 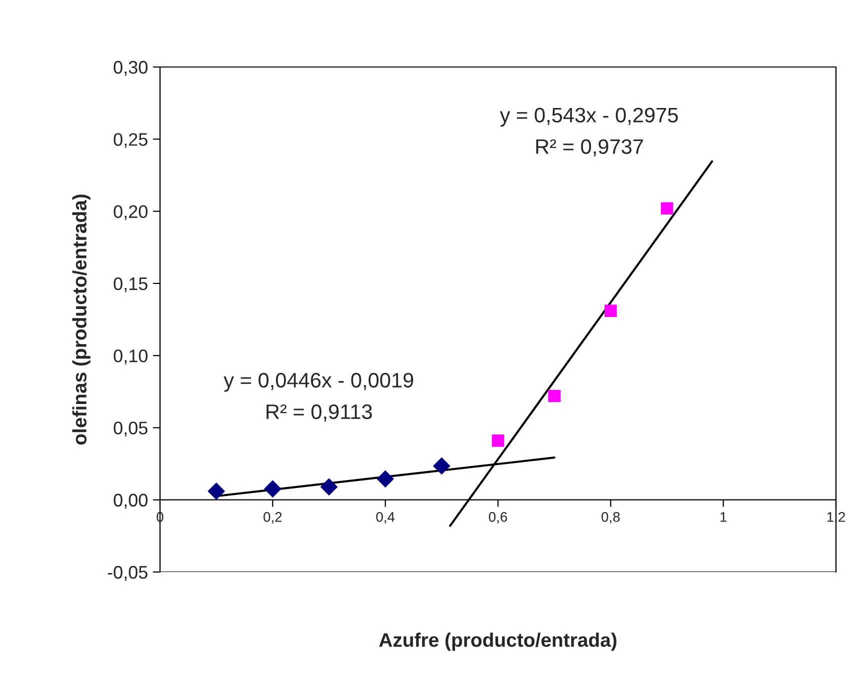 What do you see at coordinates (498, 518) in the screenshot?
I see `x-tick-label: 0,6` at bounding box center [498, 518].